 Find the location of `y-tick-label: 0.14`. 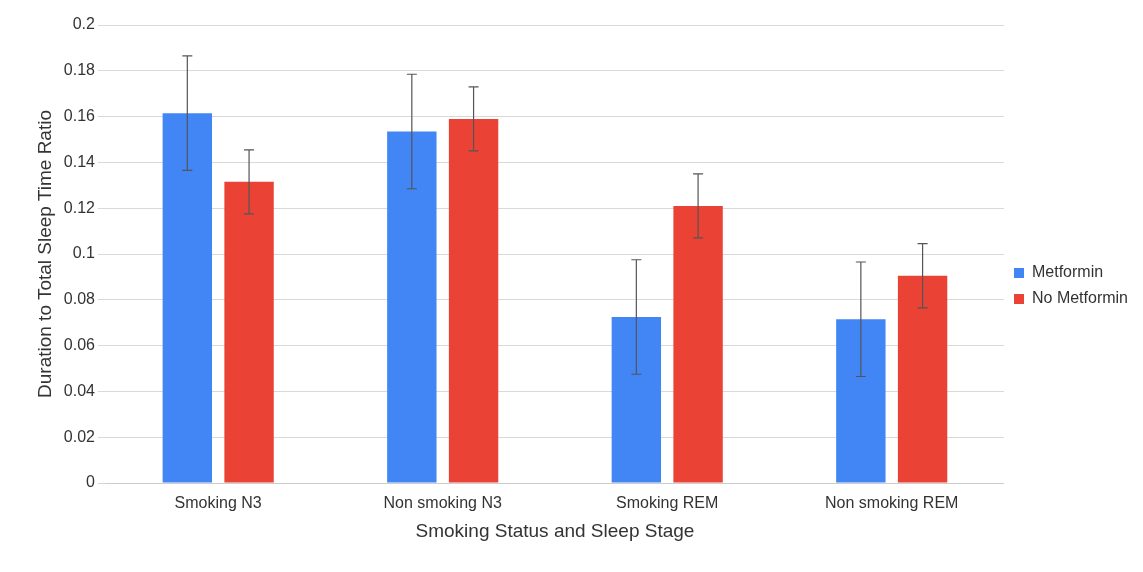

y-tick-label: 0.14 is located at coordinates (79, 161).